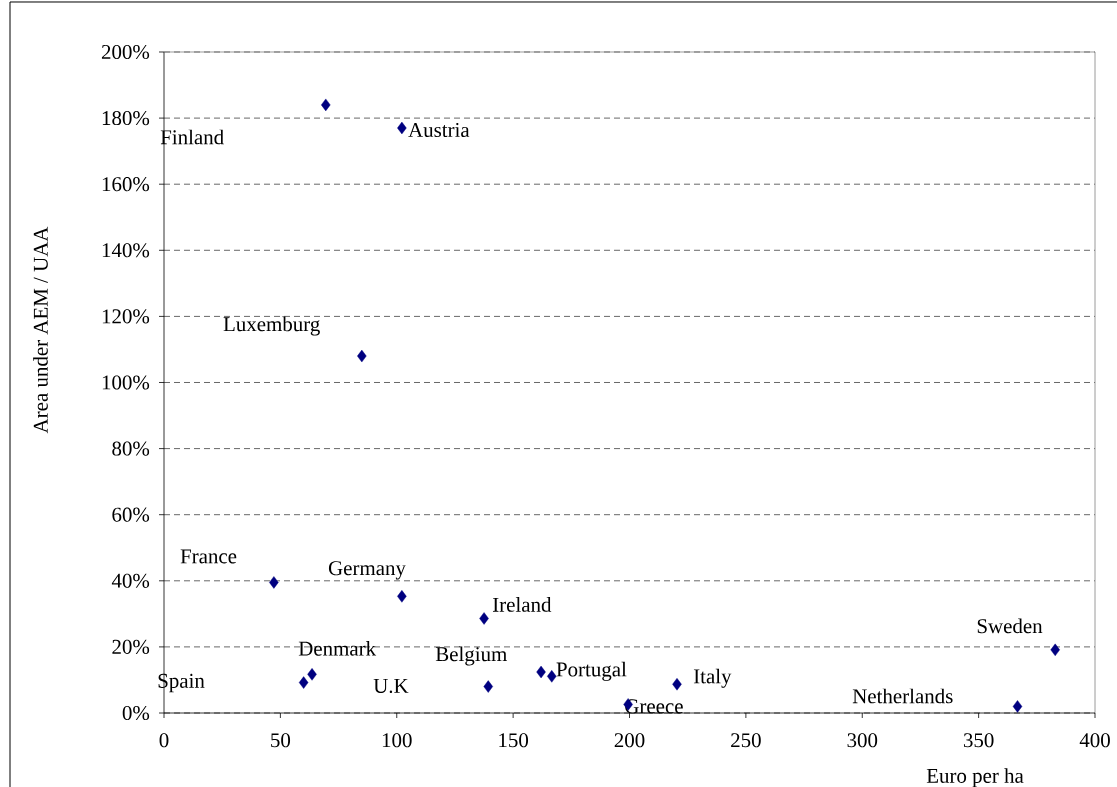  What do you see at coordinates (902, 696) in the screenshot?
I see `annotation: Netherlands` at bounding box center [902, 696].